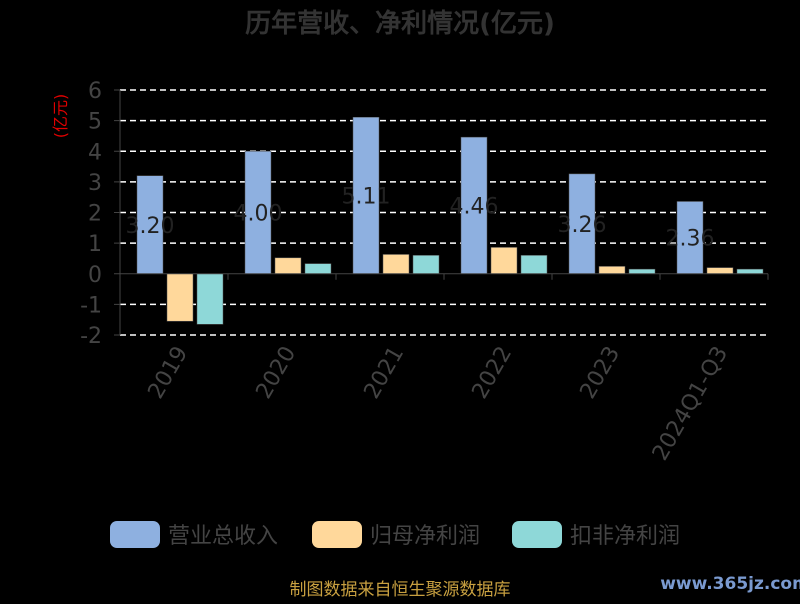 The width and height of the screenshot is (800, 604). What do you see at coordinates (730, 584) in the screenshot?
I see `watermark: www.365jz.com` at bounding box center [730, 584].